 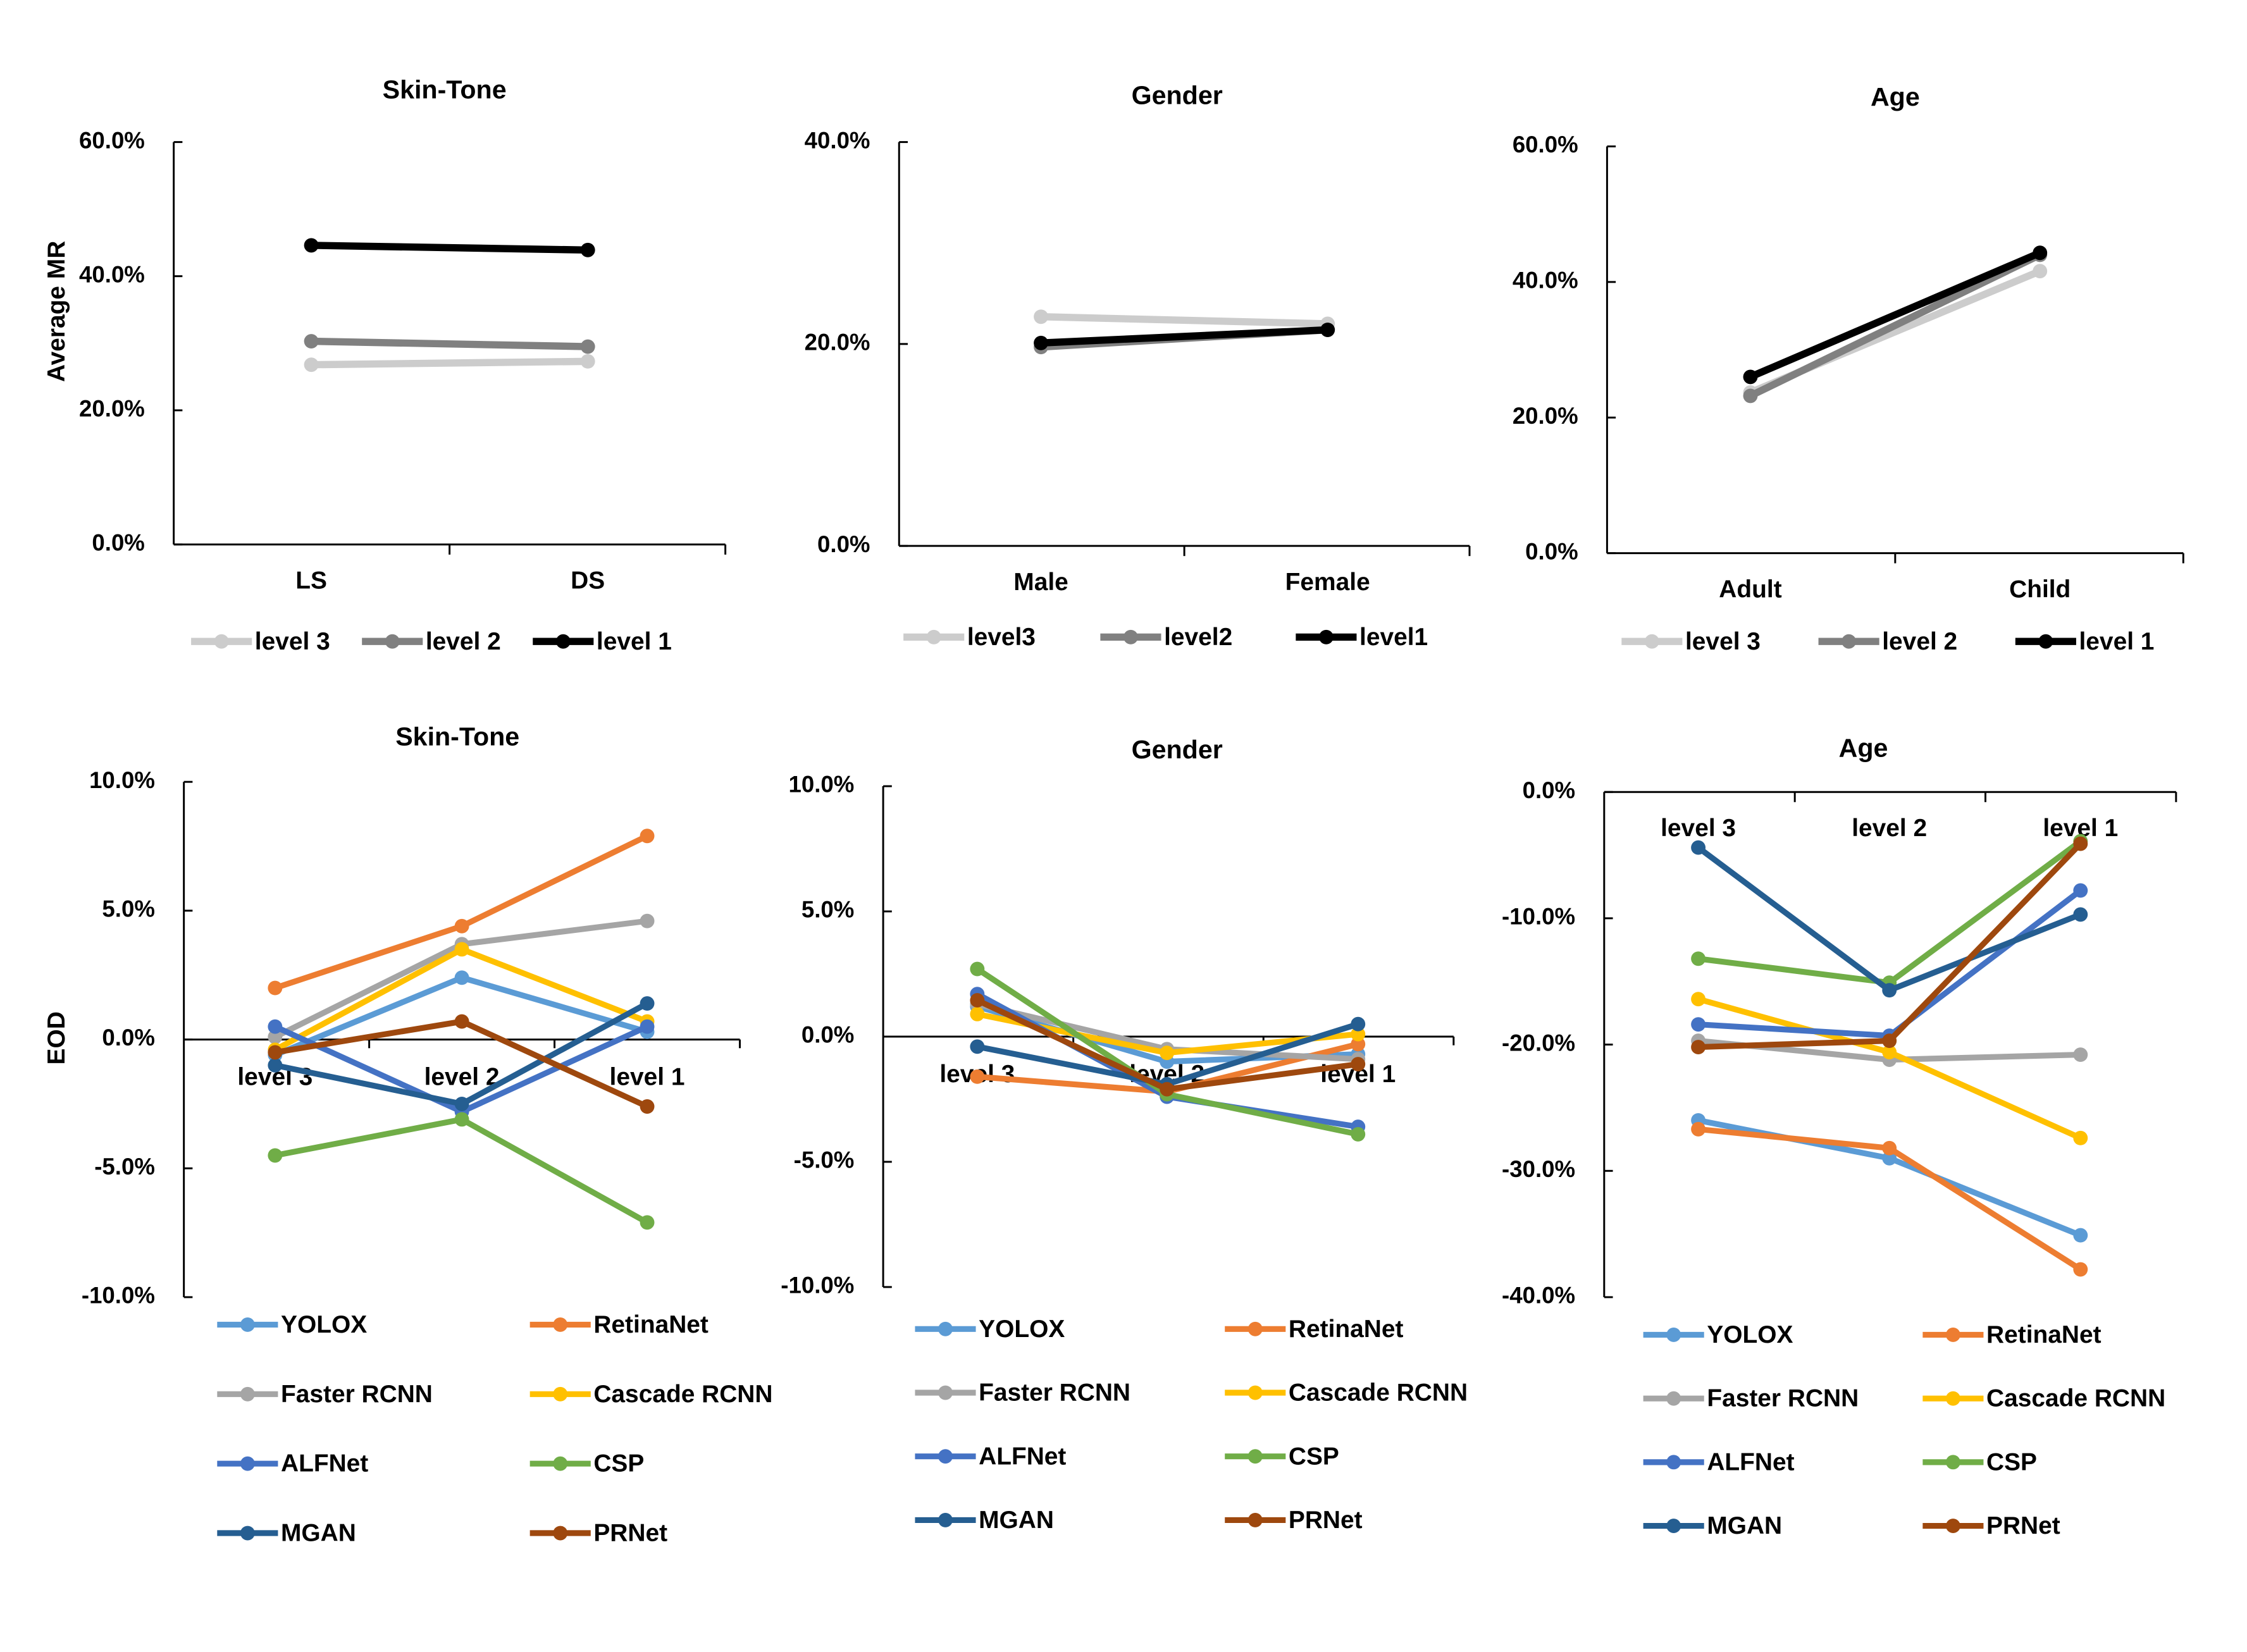 What do you see at coordinates (1538, 1296) in the screenshot?
I see `y-tick-label: -40.0%` at bounding box center [1538, 1296].